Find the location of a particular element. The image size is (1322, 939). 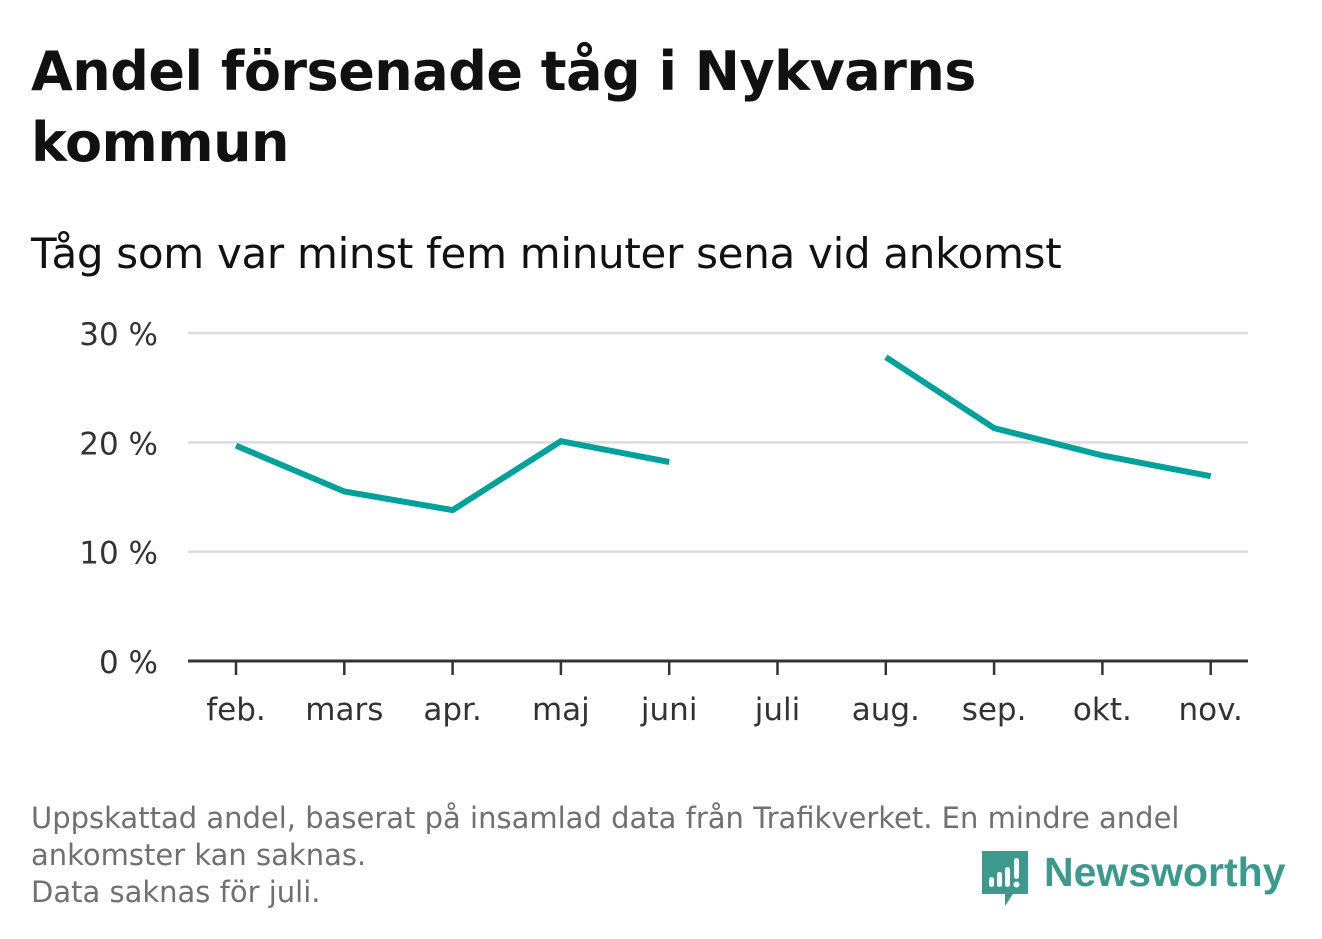

newsworthy-logo-icon is located at coordinates (1005, 878).